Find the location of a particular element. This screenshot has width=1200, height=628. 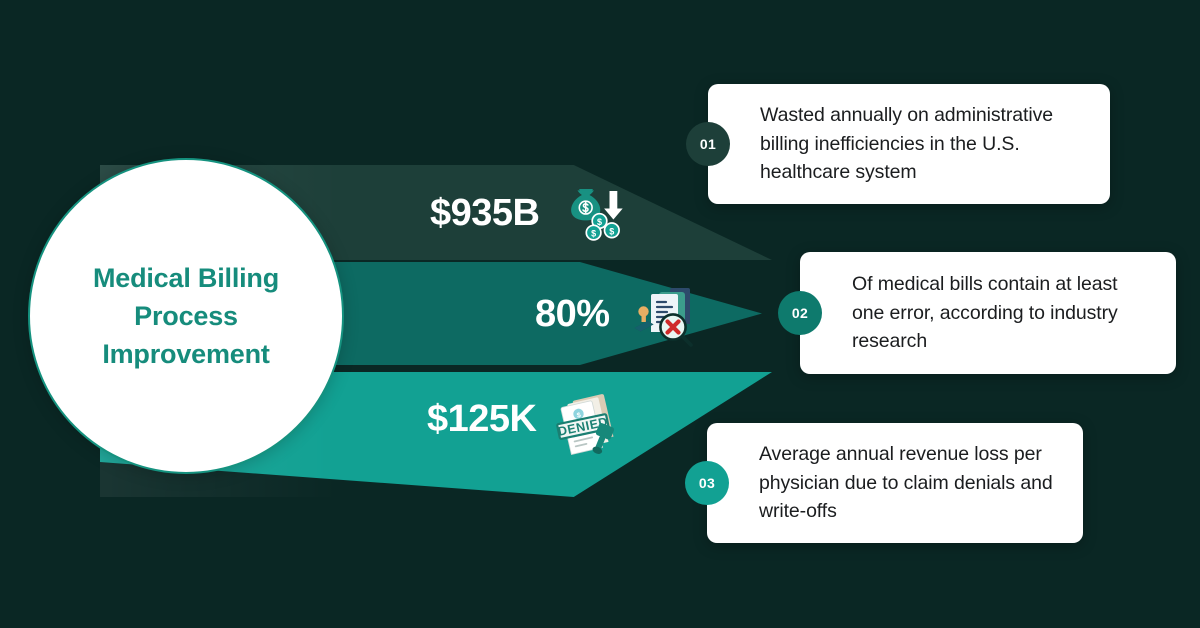

page-title: Medical Billing Process Improvement is located at coordinates (186, 316).